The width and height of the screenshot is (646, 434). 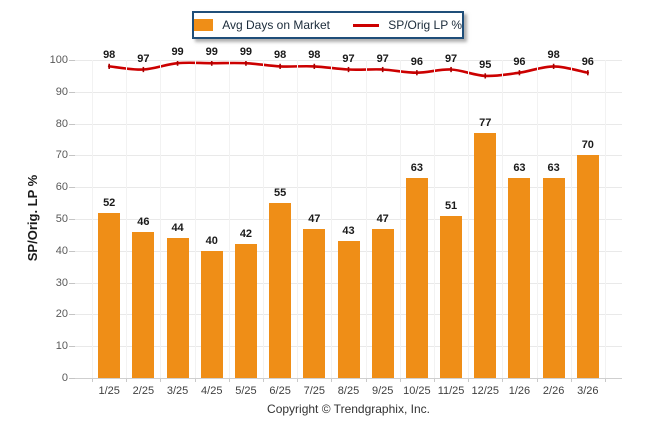 I want to click on y-tick-label: 40, so click(x=61, y=250).